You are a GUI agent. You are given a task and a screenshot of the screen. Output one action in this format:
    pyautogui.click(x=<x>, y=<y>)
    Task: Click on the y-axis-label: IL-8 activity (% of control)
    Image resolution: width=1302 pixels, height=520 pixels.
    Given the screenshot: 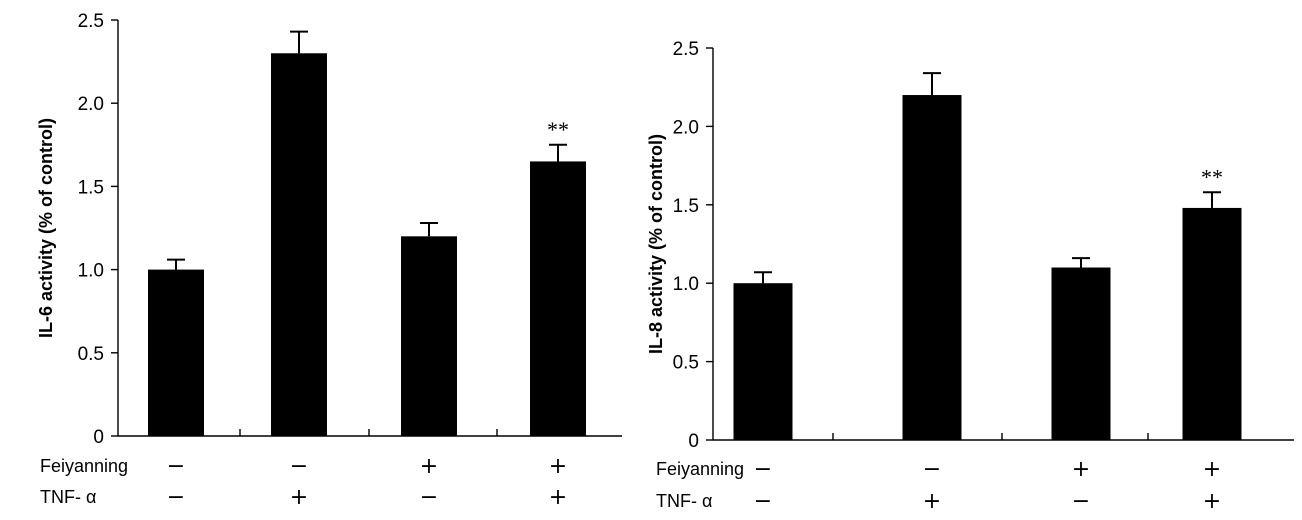 What is the action you would take?
    pyautogui.click(x=656, y=244)
    